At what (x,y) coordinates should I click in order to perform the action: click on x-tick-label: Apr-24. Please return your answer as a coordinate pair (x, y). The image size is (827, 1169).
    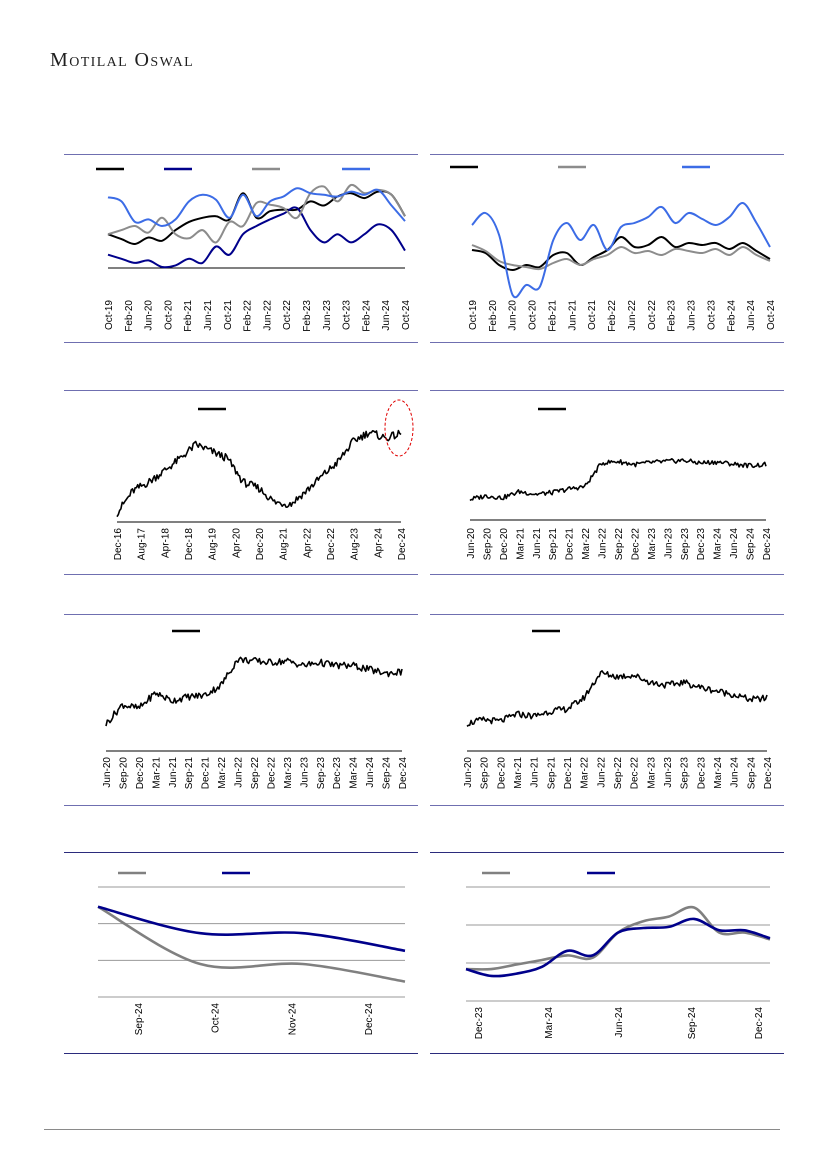
    Looking at the image, I should click on (378, 543).